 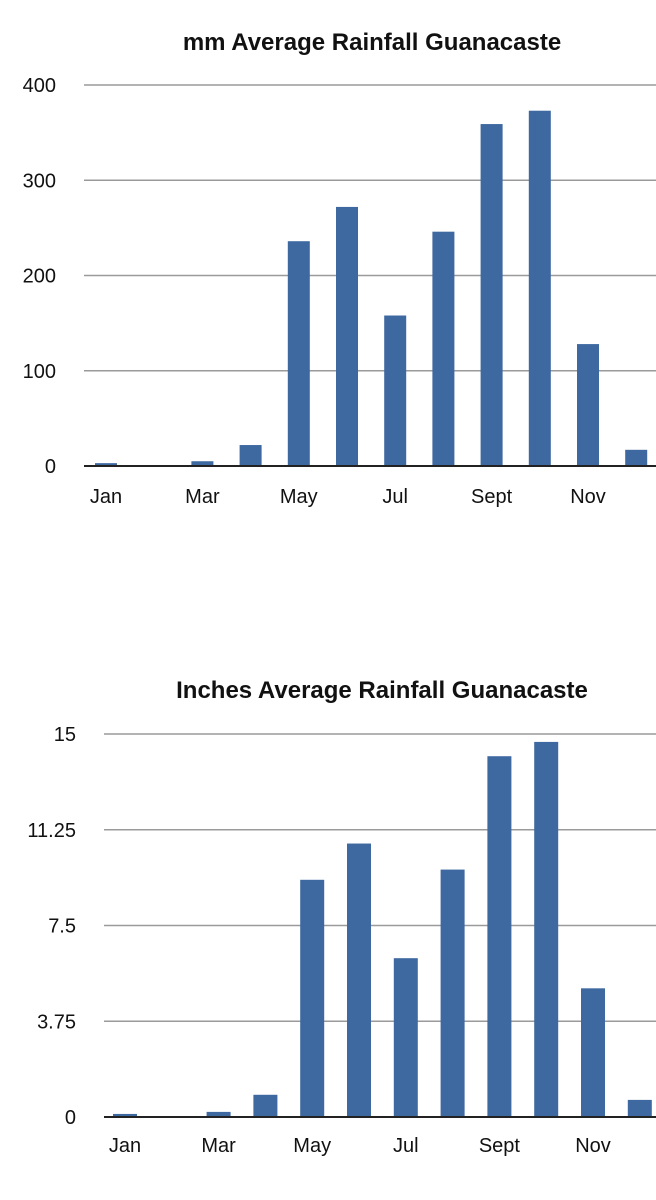 I want to click on chart-title: mm Average Rainfall Guanacaste, so click(x=372, y=42).